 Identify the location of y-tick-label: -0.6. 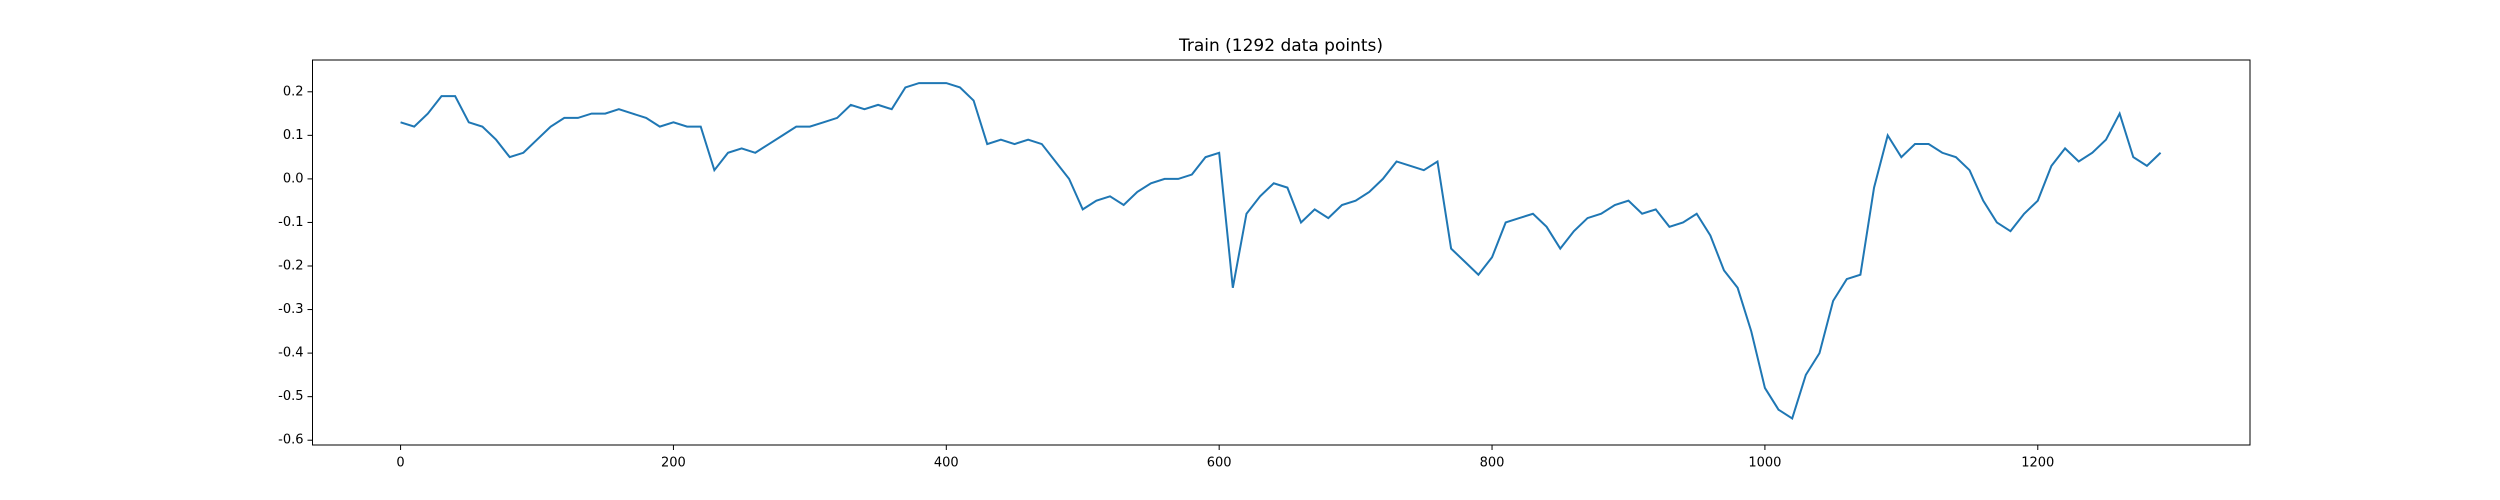
(290, 440).